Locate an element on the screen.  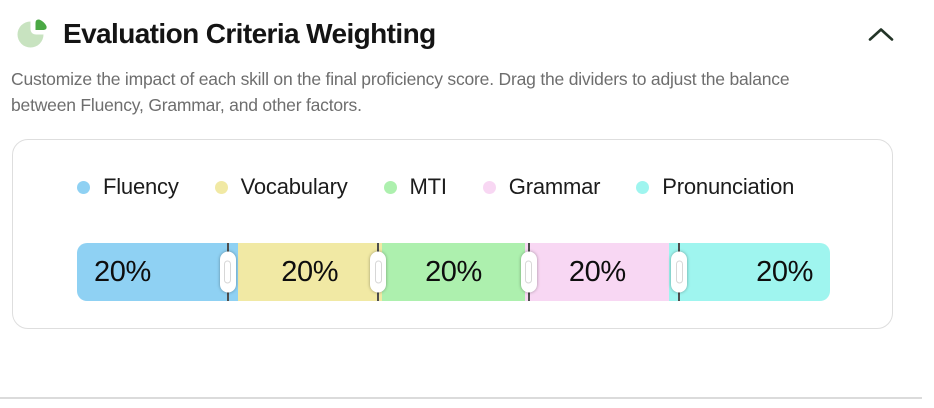
legend-dot-pronunciation is located at coordinates (643, 187).